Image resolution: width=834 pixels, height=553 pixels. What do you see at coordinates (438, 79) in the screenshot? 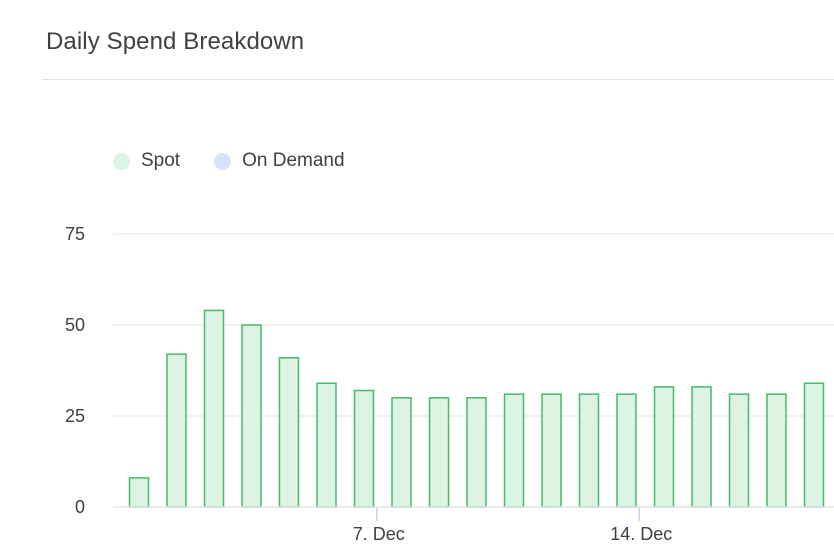
I see `title-divider` at bounding box center [438, 79].